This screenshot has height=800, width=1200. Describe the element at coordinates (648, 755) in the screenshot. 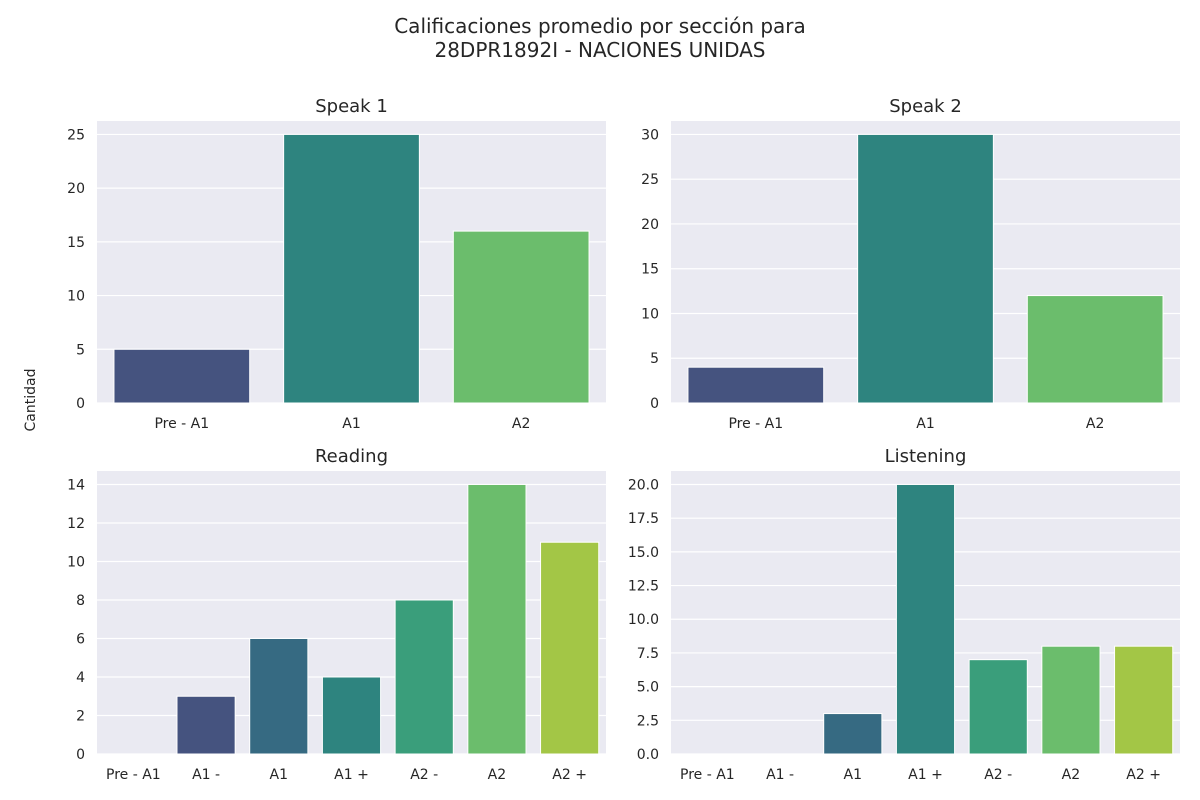

I see `y-tick-label: 0.0` at that location.